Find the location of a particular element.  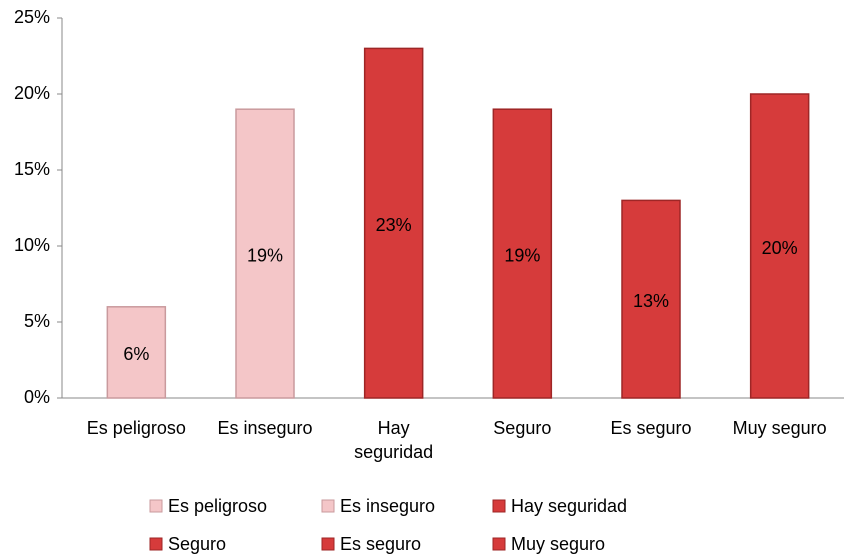

y-tick-label: 20% is located at coordinates (32, 93).